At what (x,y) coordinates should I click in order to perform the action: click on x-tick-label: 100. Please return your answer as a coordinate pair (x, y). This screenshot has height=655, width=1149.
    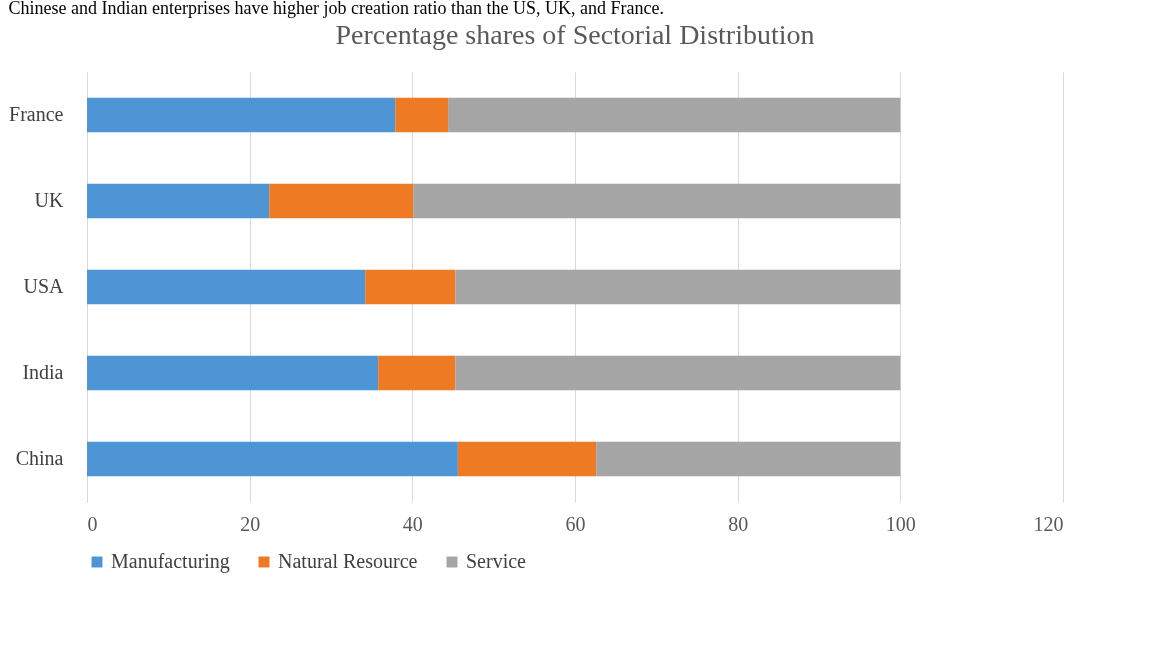
    Looking at the image, I should click on (900, 523).